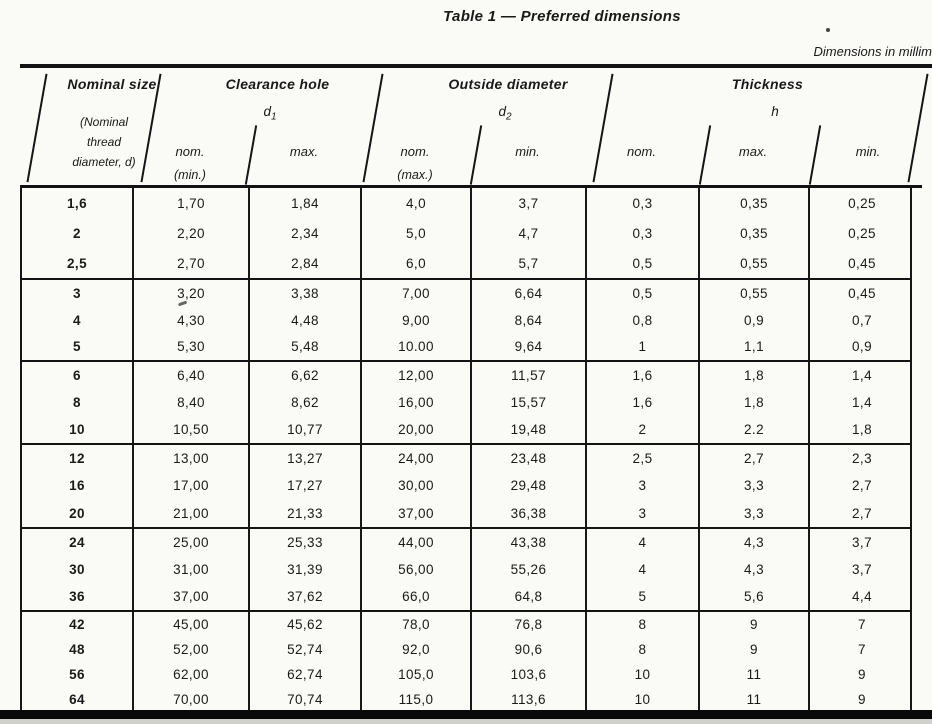 This screenshot has height=724, width=932. What do you see at coordinates (78, 347) in the screenshot?
I see `table-cell-nominal_size: 5` at bounding box center [78, 347].